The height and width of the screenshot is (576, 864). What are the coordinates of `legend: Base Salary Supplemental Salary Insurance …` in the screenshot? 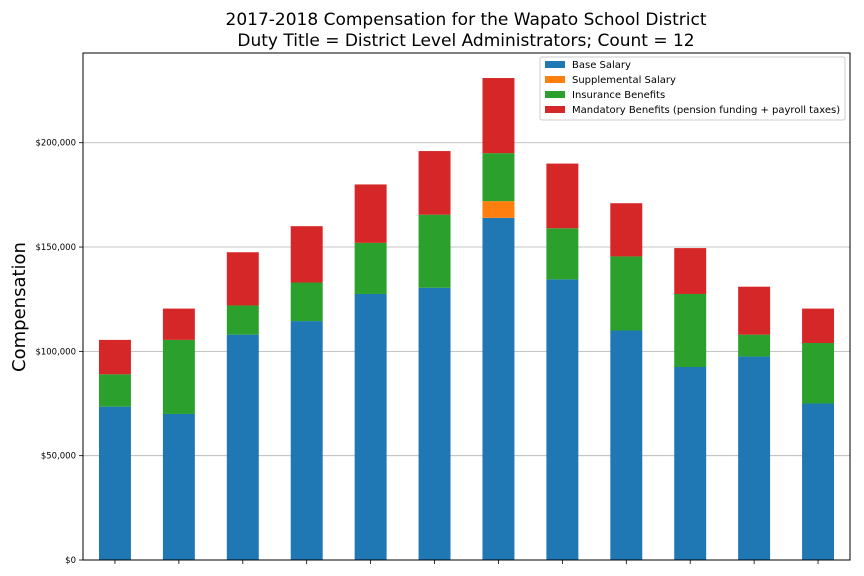 It's located at (692, 88).